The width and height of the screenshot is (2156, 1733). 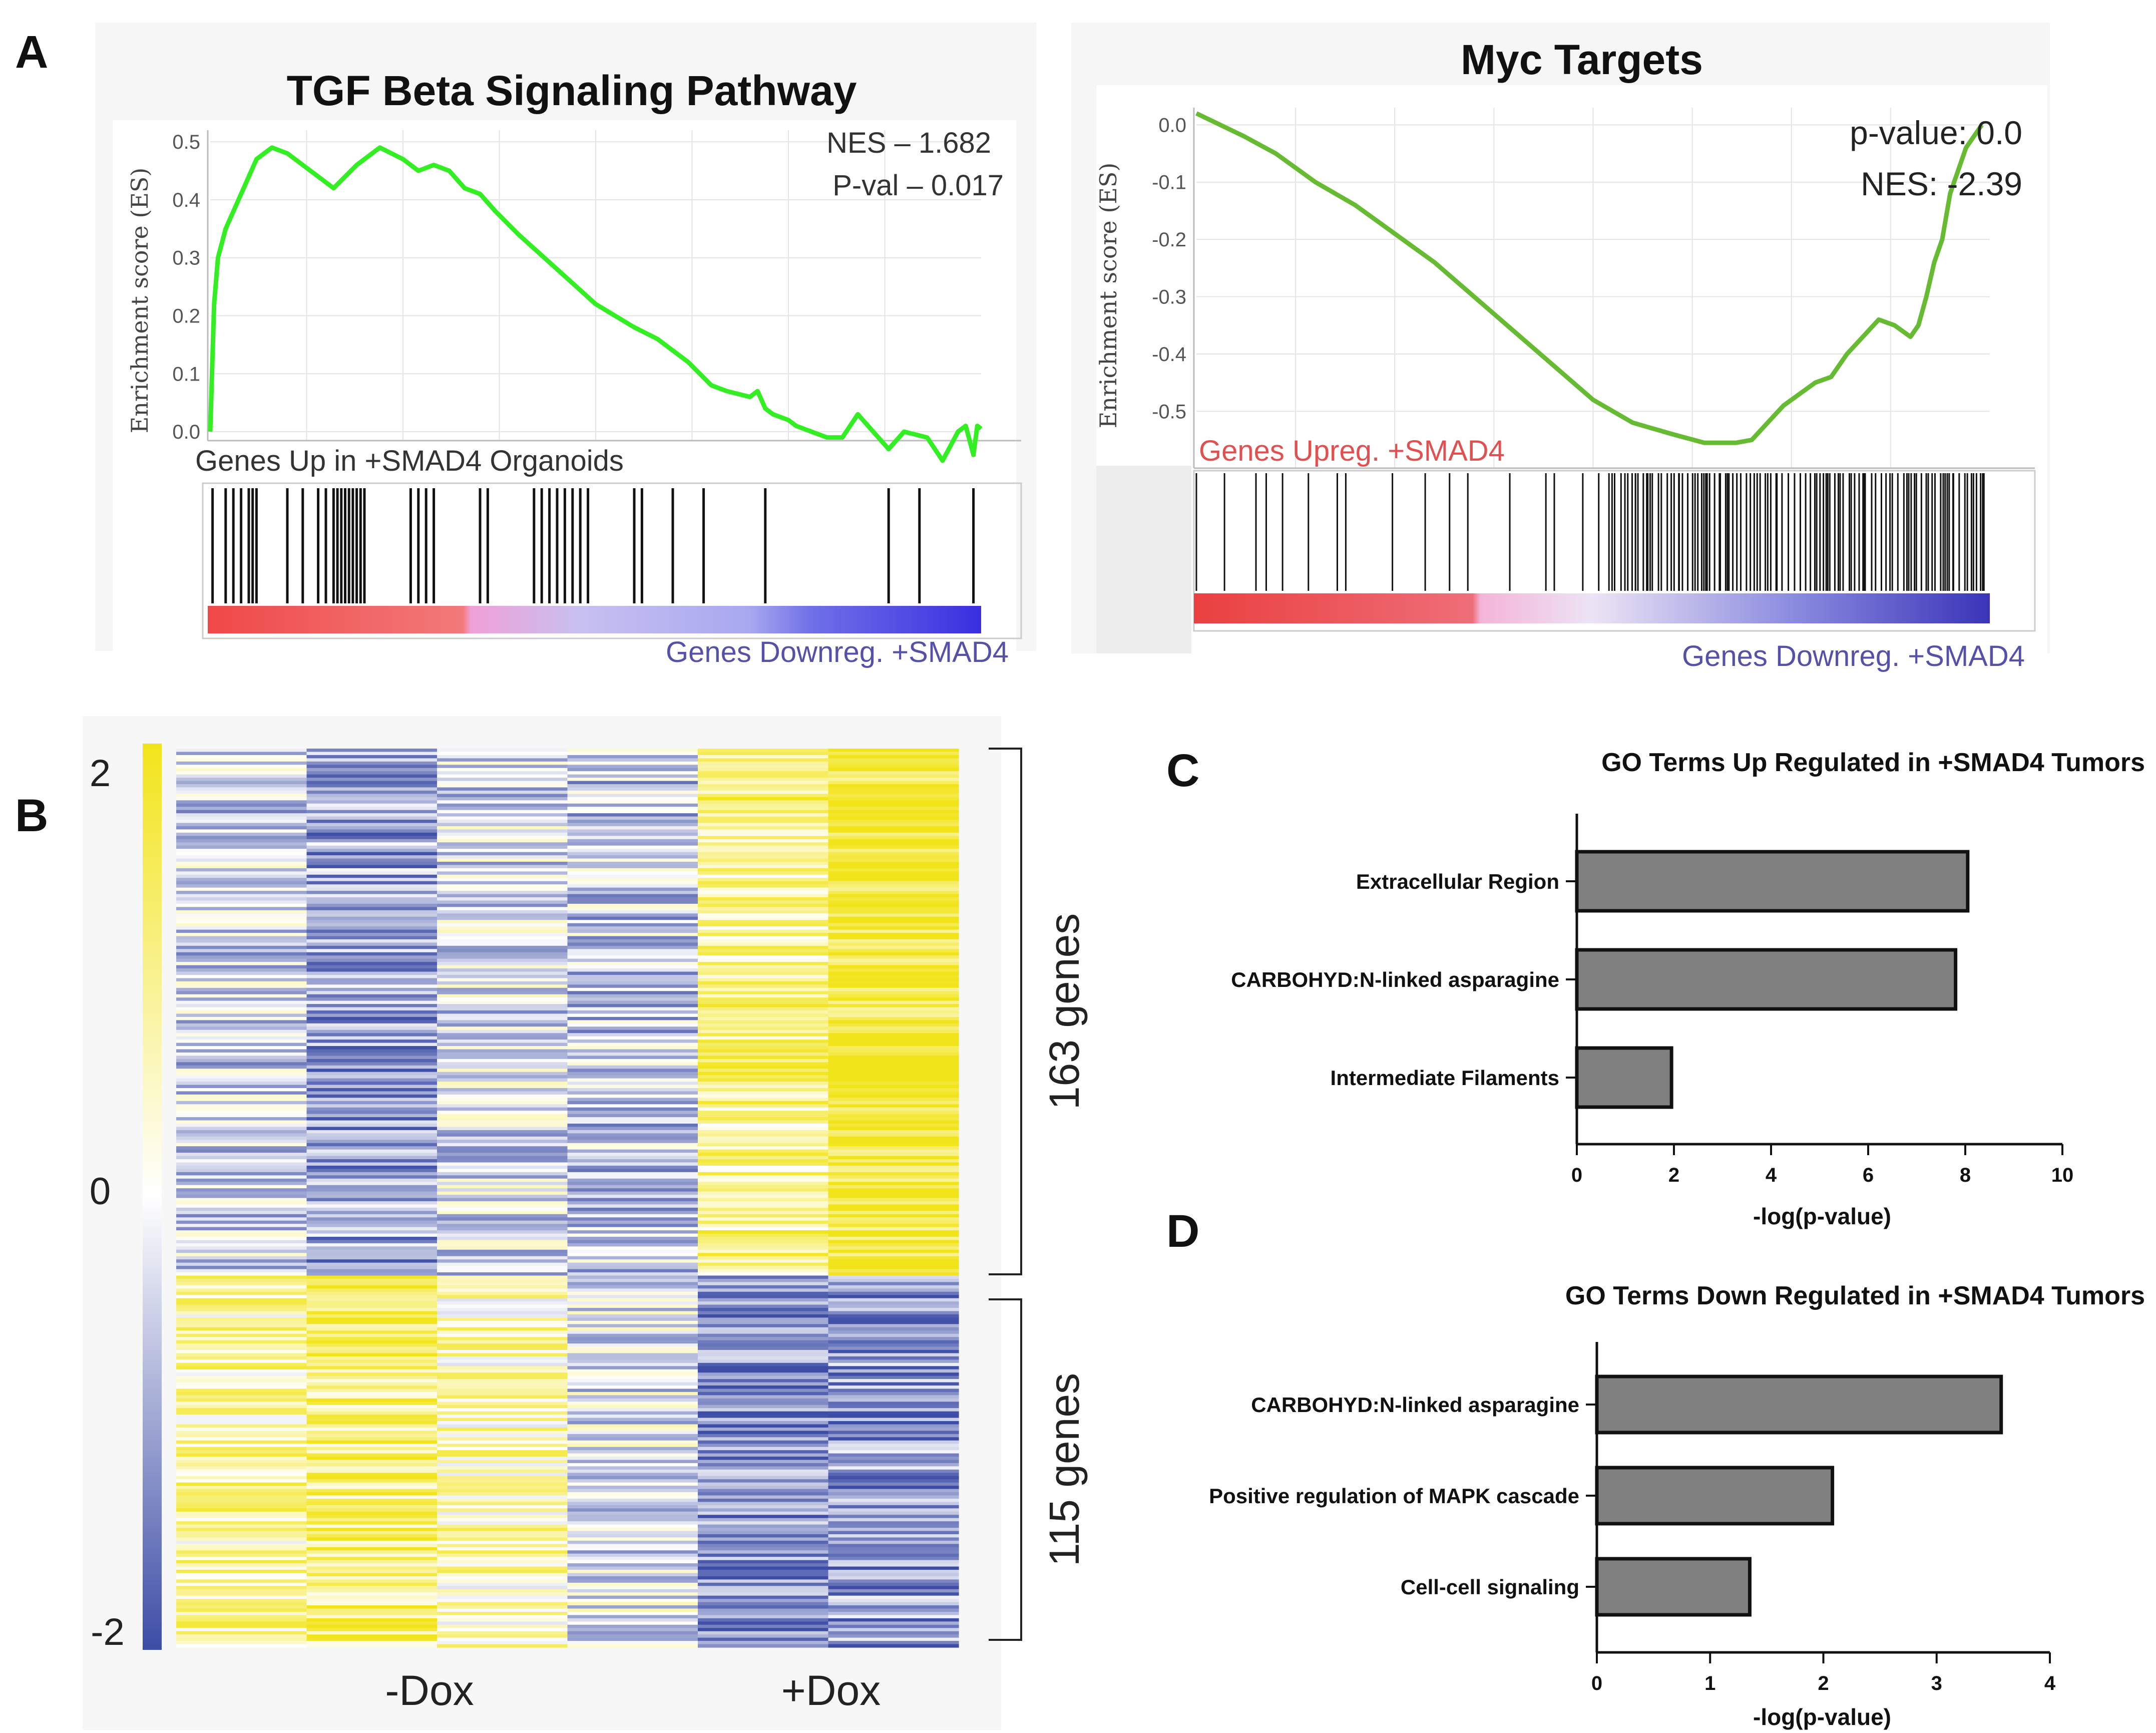 I want to click on go-down-xtick-label: 0, so click(x=1596, y=1683).